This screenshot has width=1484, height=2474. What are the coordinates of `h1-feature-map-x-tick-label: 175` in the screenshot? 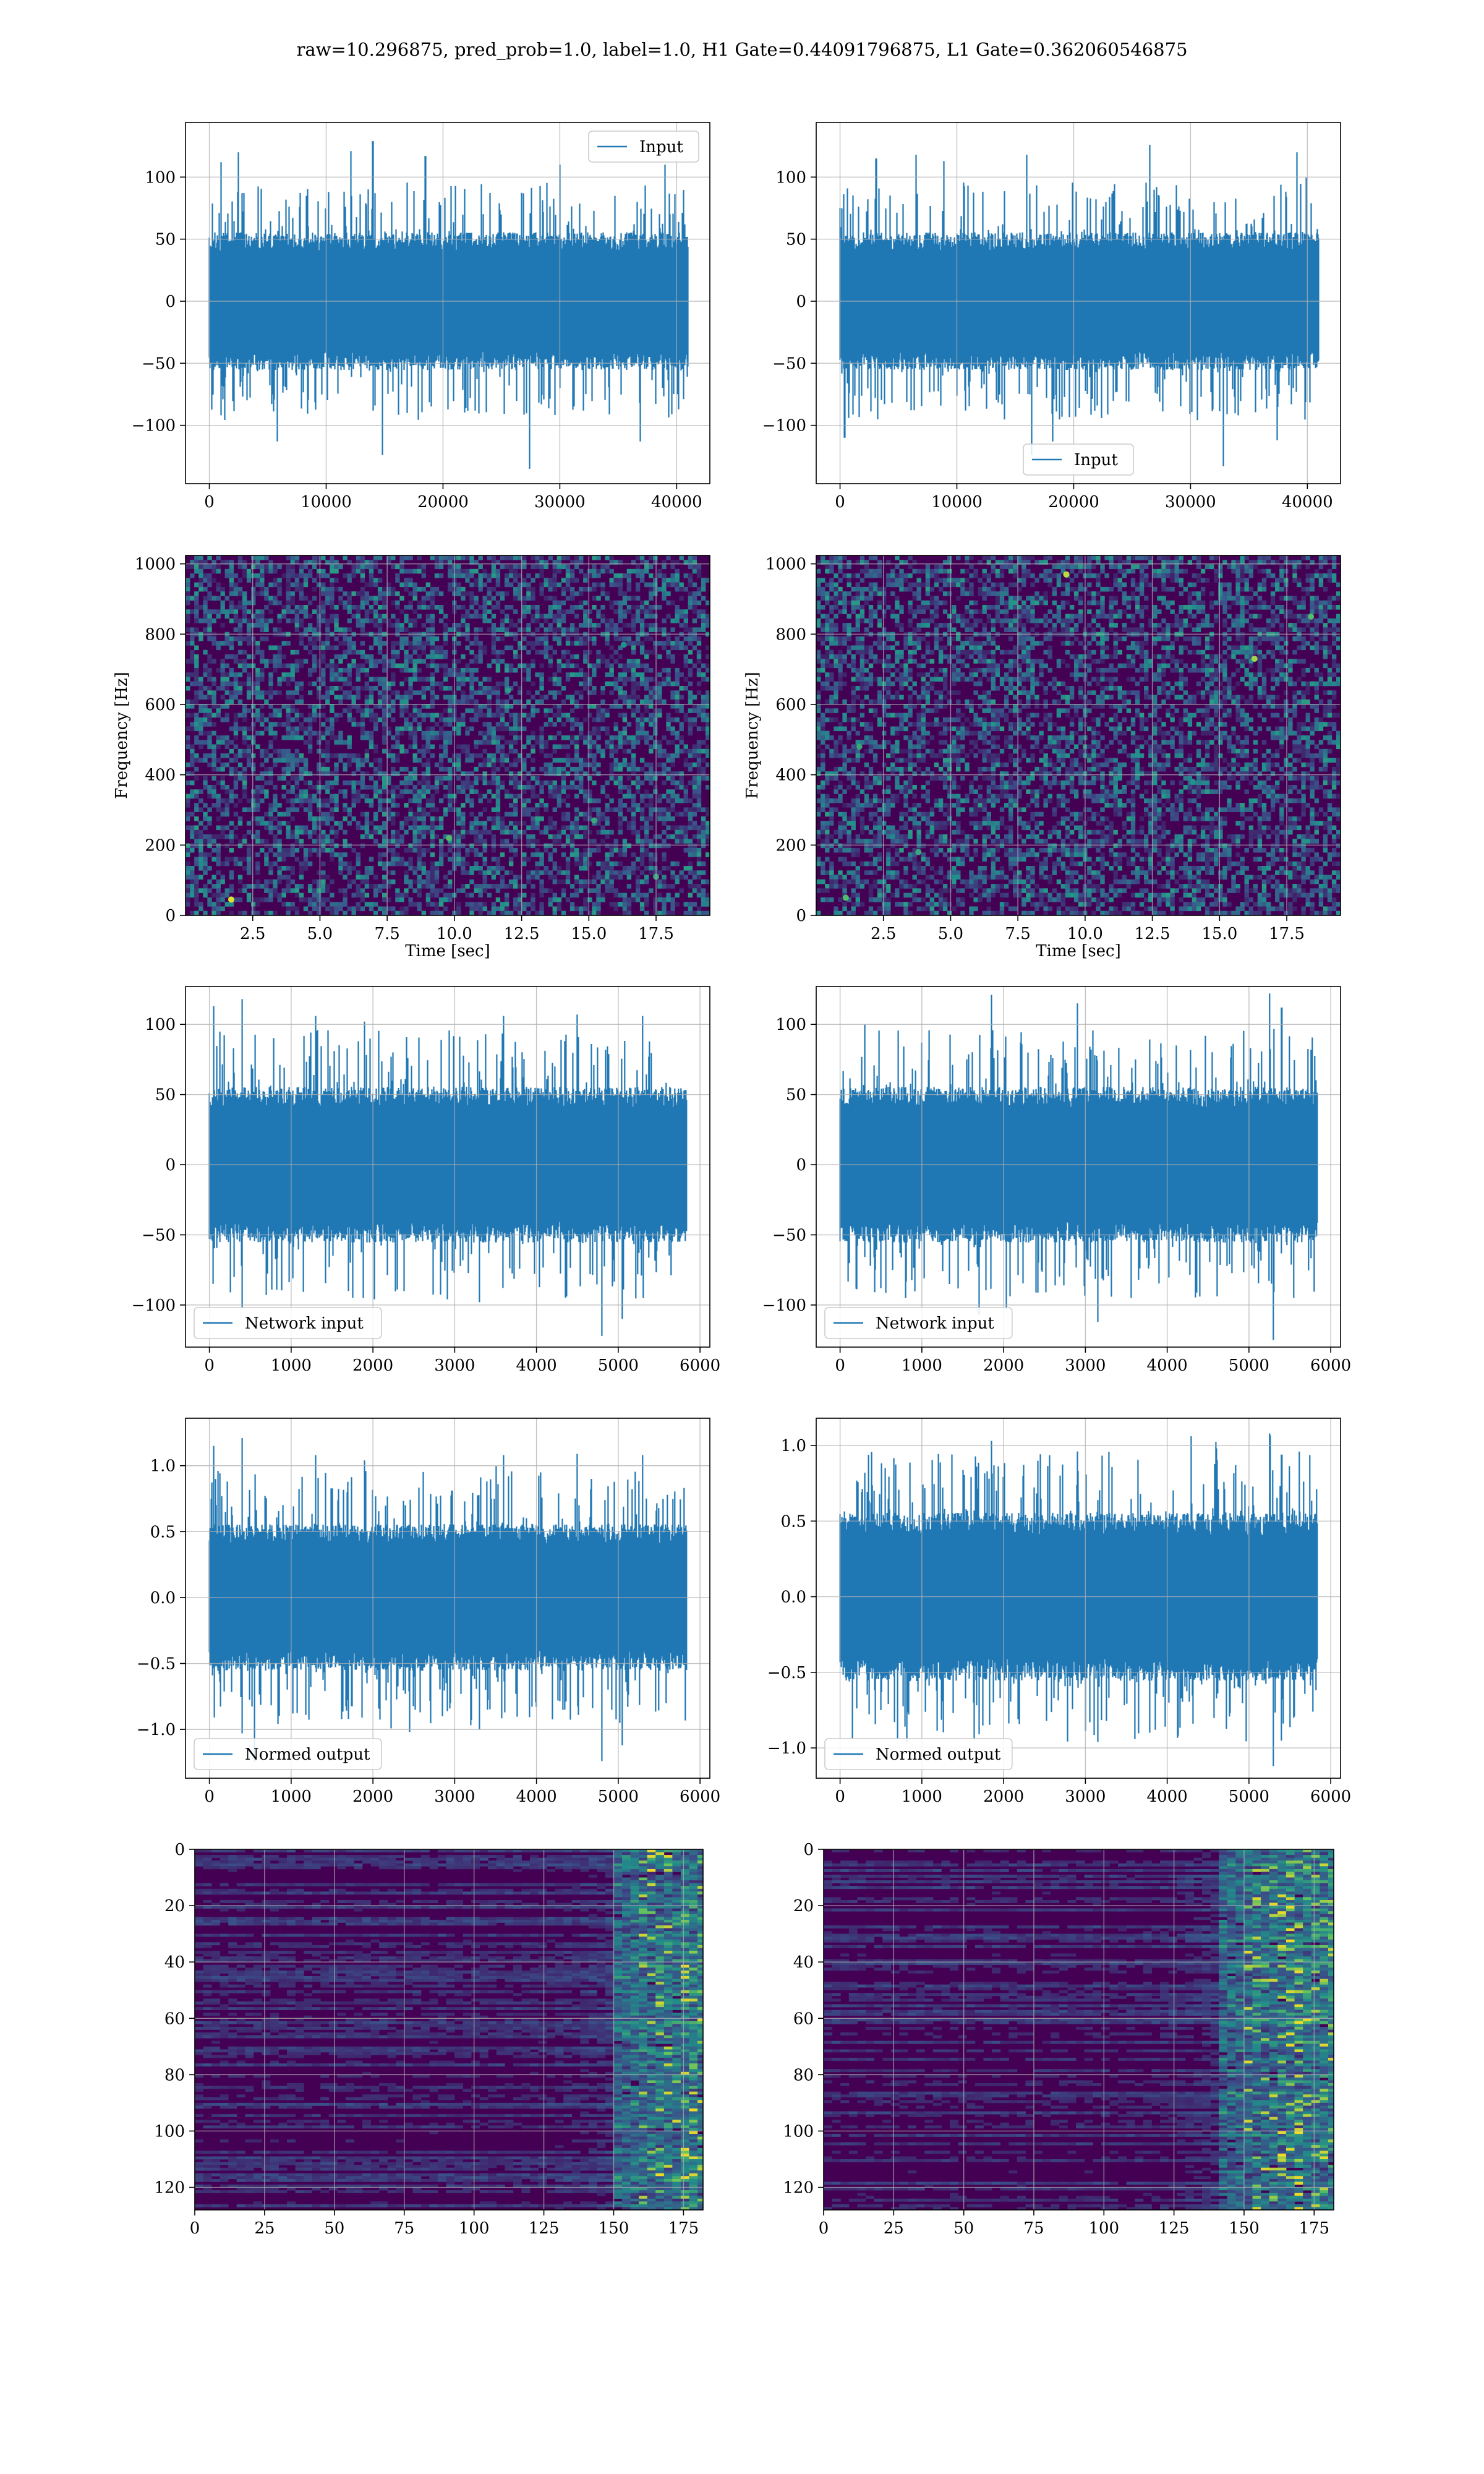 It's located at (683, 2228).